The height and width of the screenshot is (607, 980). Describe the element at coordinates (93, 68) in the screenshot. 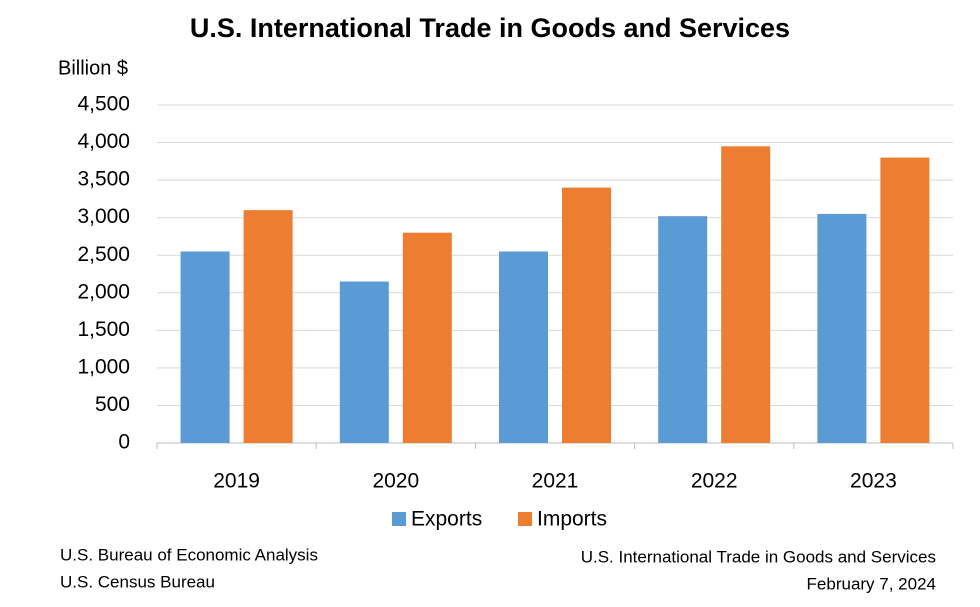

I see `y-axis-label: Billion $` at that location.